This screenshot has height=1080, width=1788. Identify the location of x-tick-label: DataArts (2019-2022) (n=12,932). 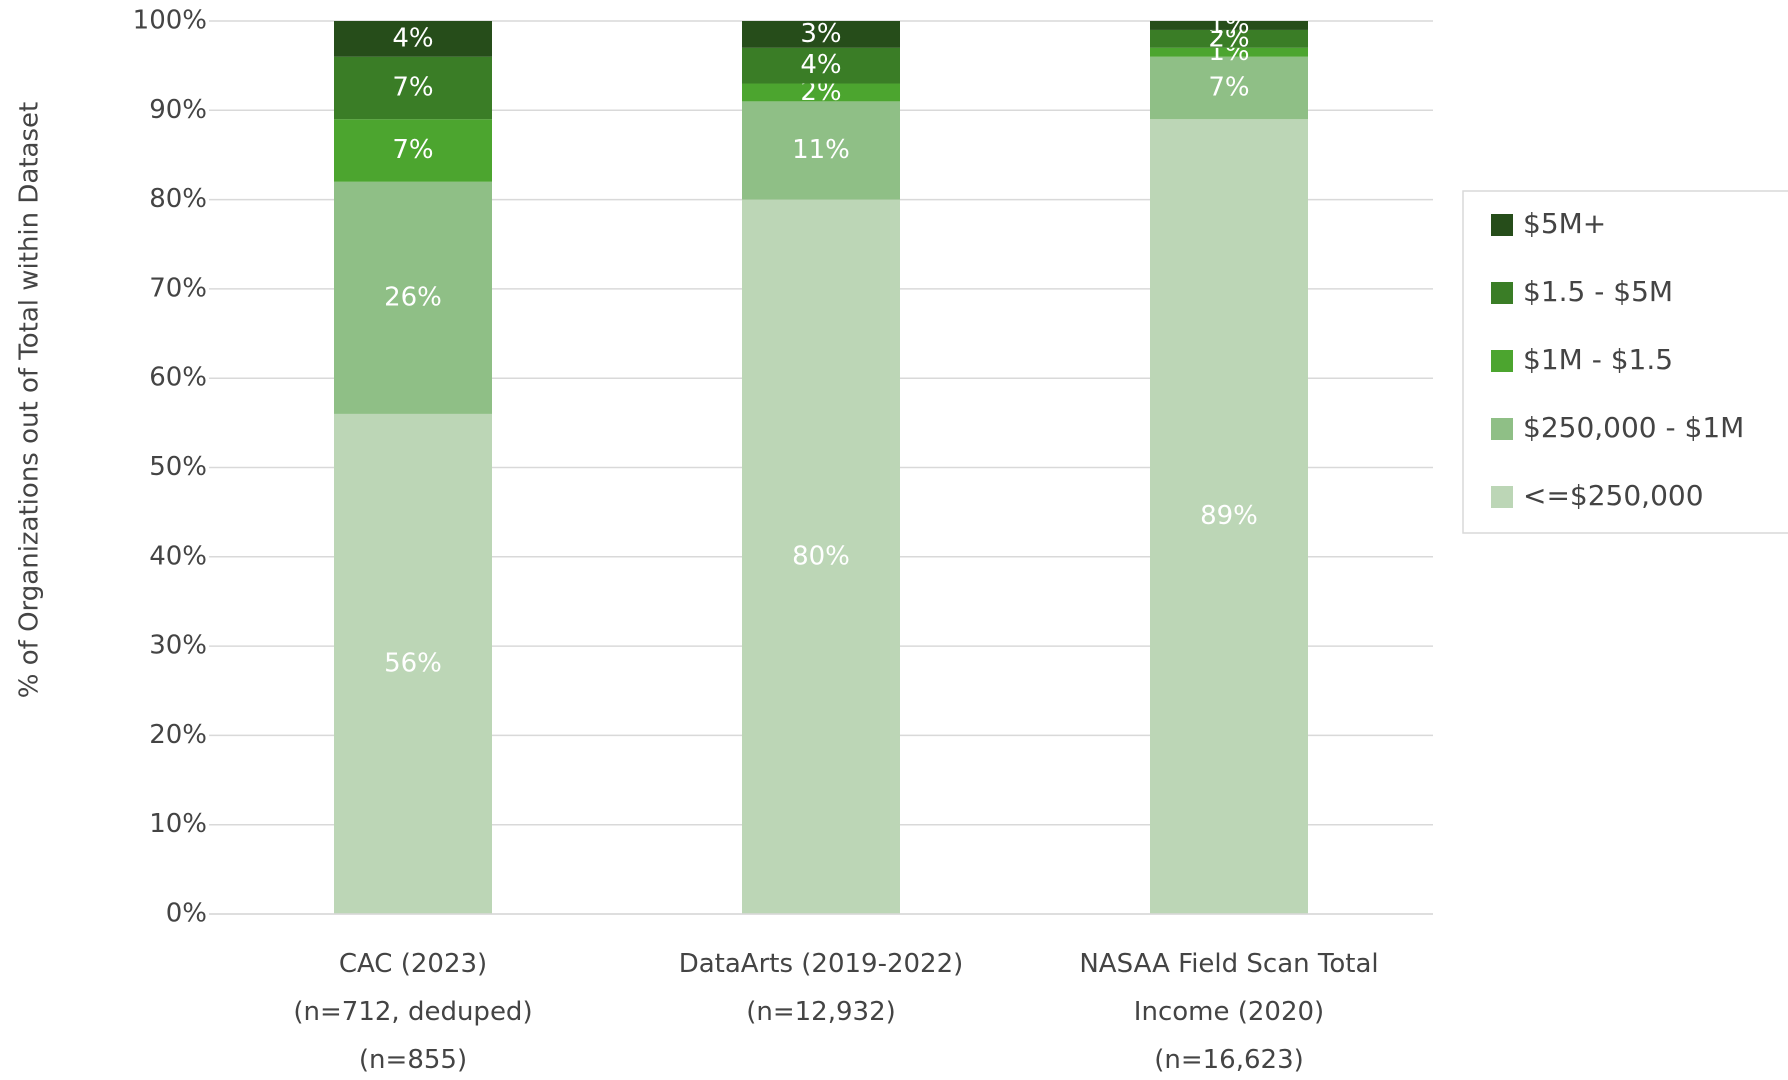
(821, 988).